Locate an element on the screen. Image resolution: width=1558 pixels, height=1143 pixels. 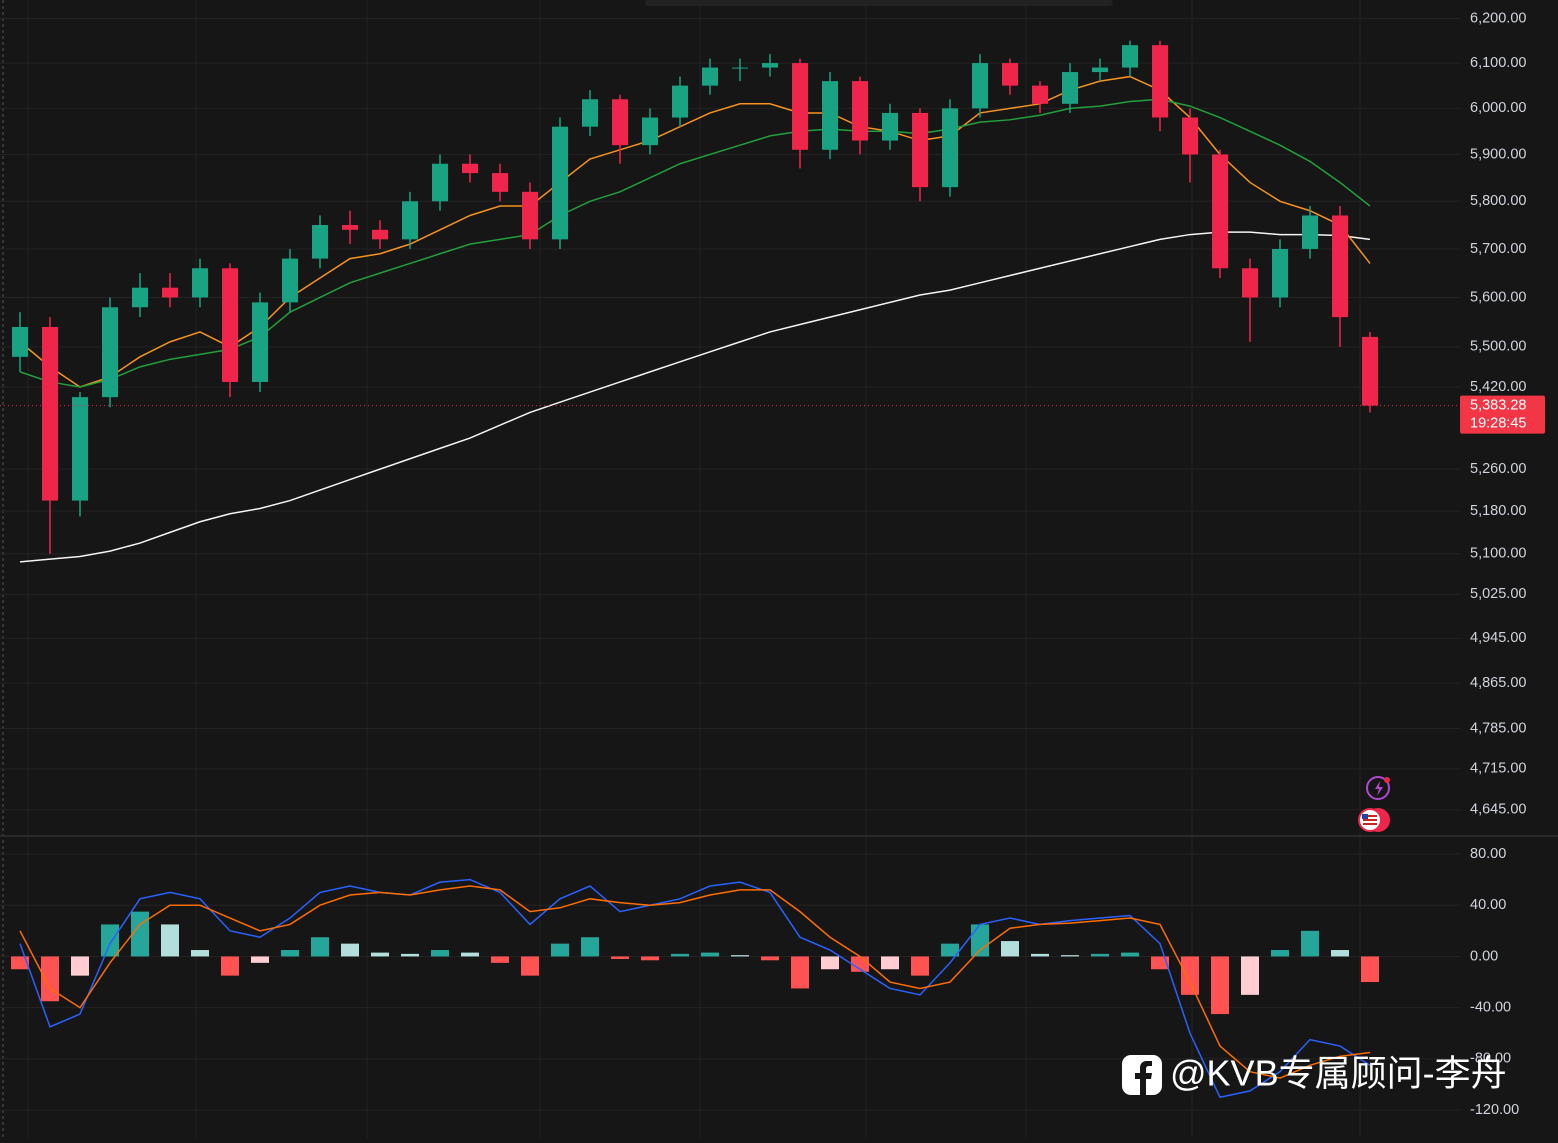
y-tick-label: 5,180.00 is located at coordinates (1498, 511).